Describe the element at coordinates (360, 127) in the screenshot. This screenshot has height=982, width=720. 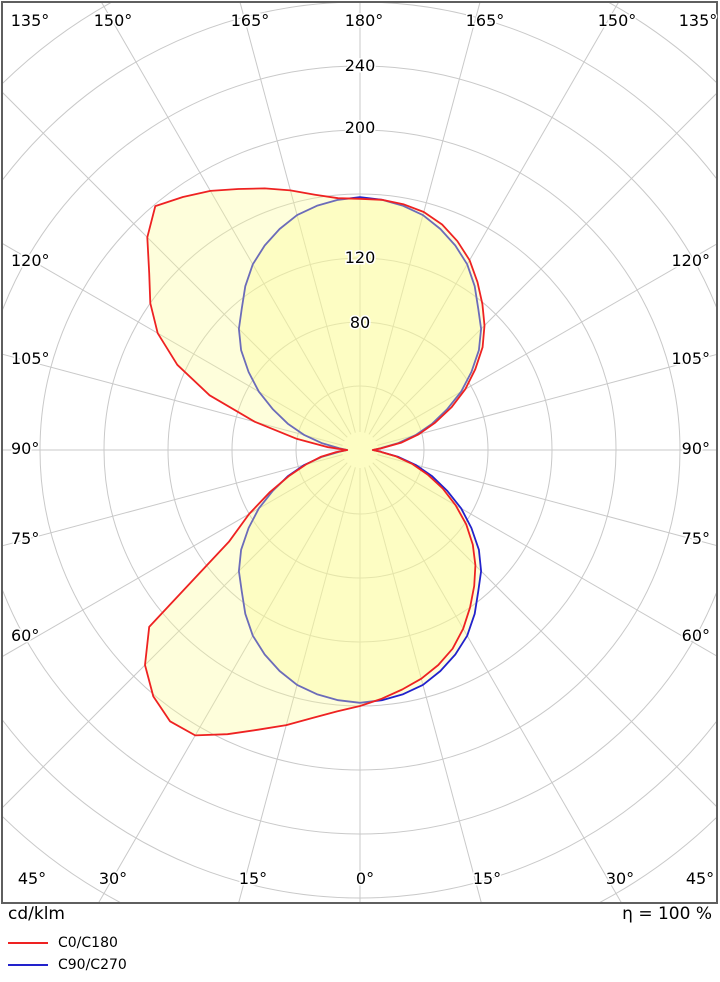
I see `ring-value-label: 200` at that location.